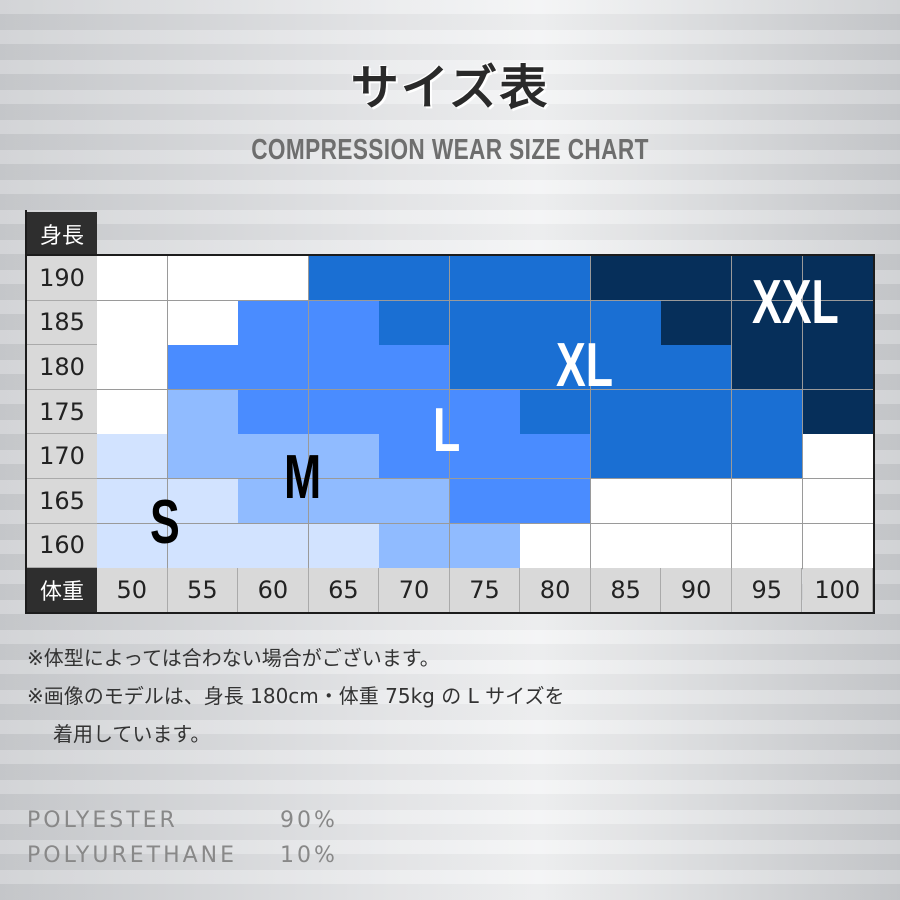 Image resolution: width=900 pixels, height=900 pixels. I want to click on page-subtitle: COMPRESSION WEAR SIZE CHART, so click(450, 150).